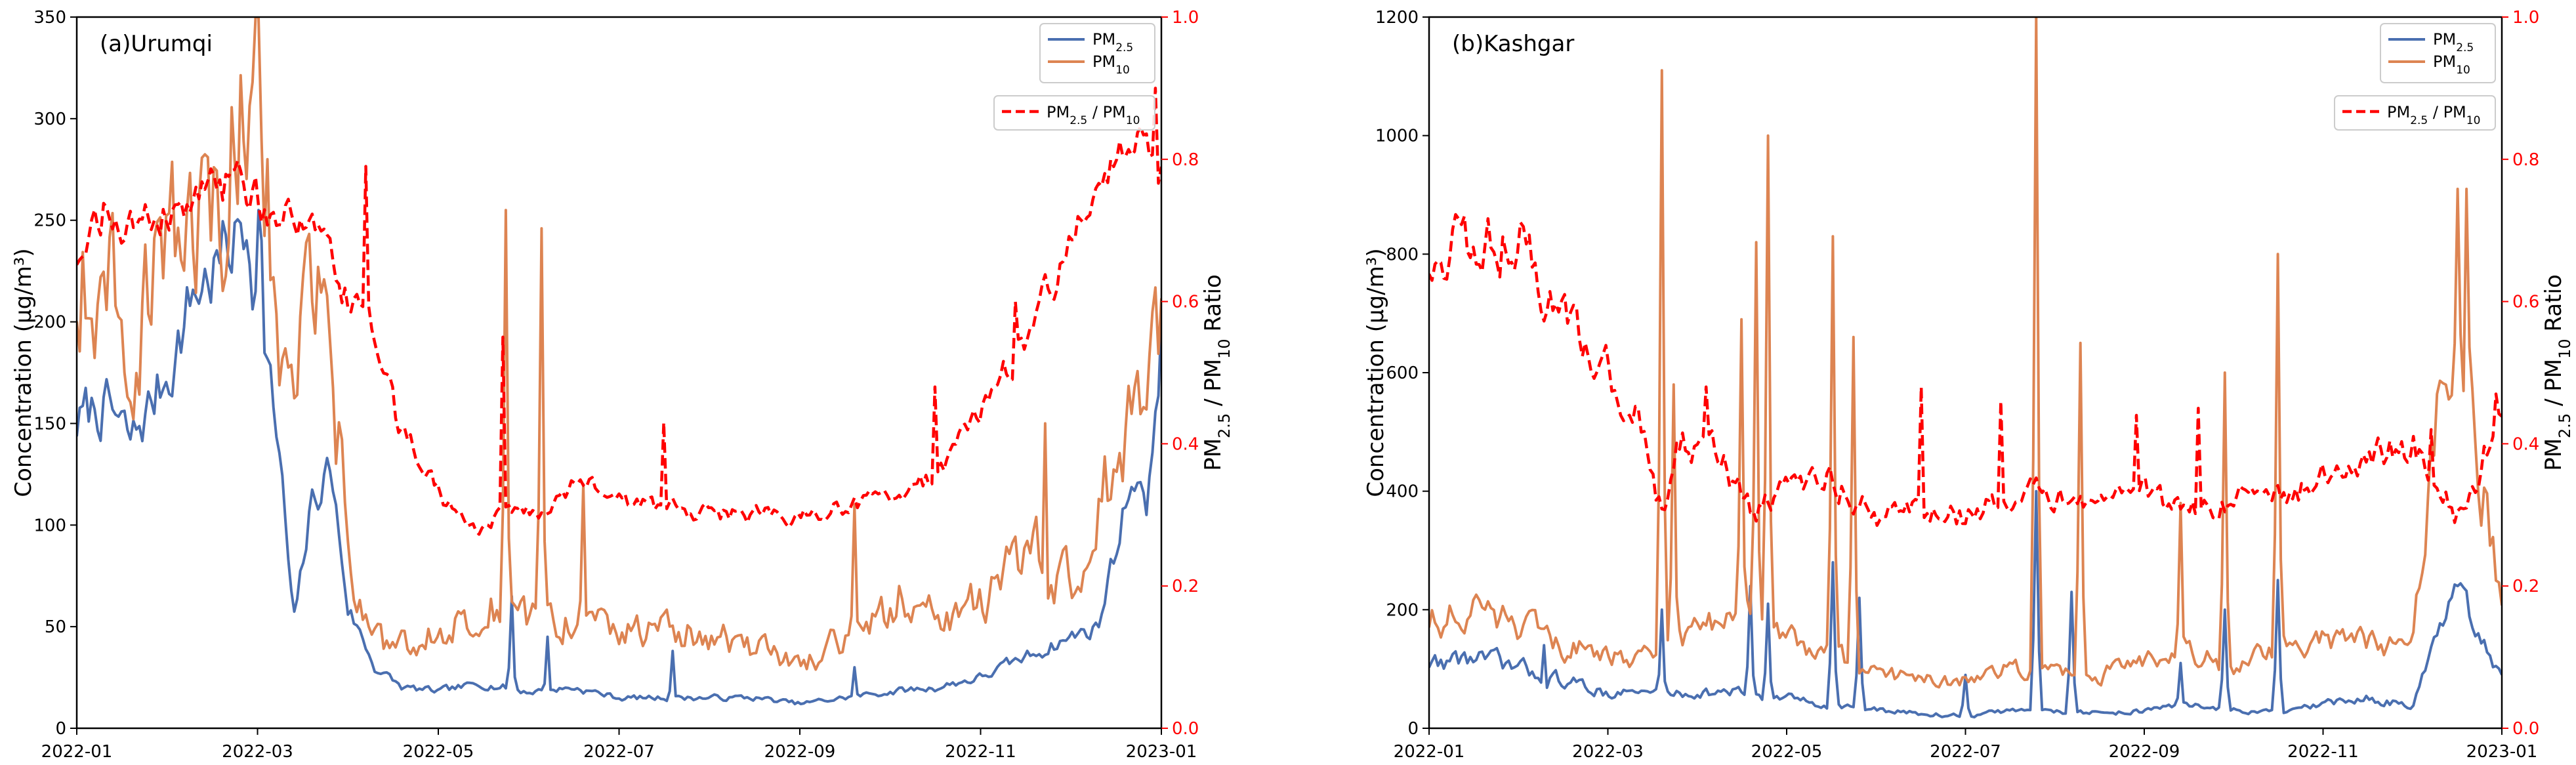 The width and height of the screenshot is (2576, 765). Describe the element at coordinates (1403, 373) in the screenshot. I see `y-tick-label: 600` at that location.